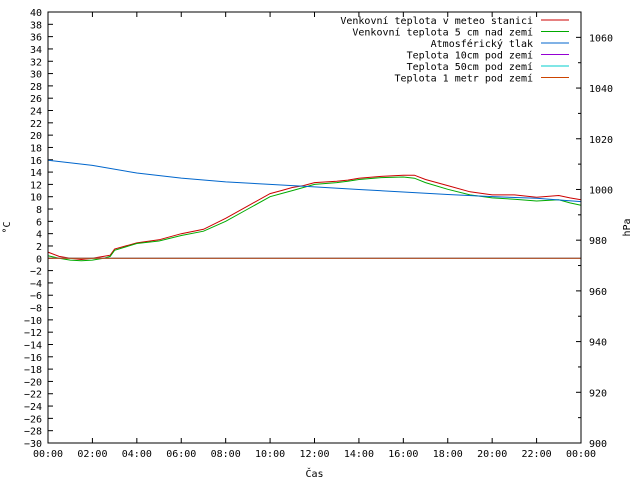 The image size is (640, 480). Describe the element at coordinates (33, 370) in the screenshot. I see `y-tick-label: −18` at that location.